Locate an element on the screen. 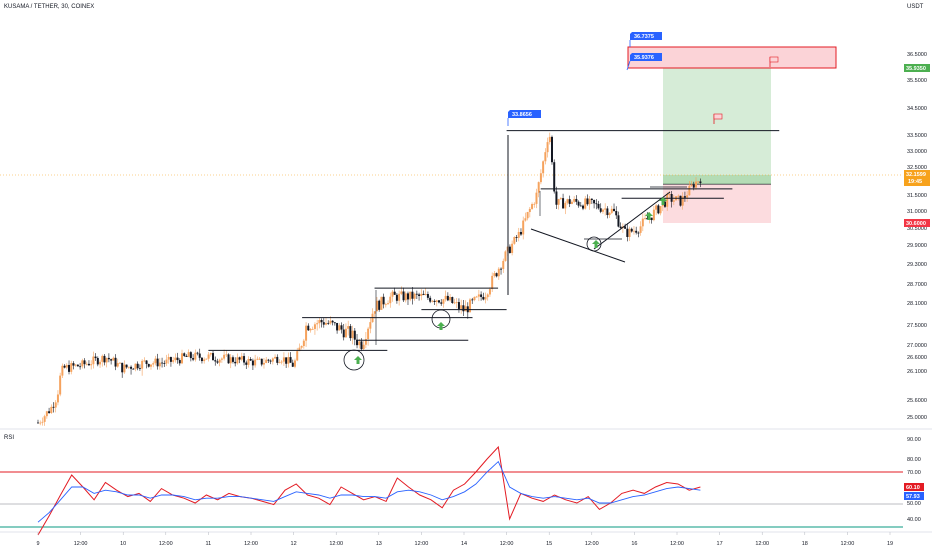  time-tick: 11 is located at coordinates (209, 544).